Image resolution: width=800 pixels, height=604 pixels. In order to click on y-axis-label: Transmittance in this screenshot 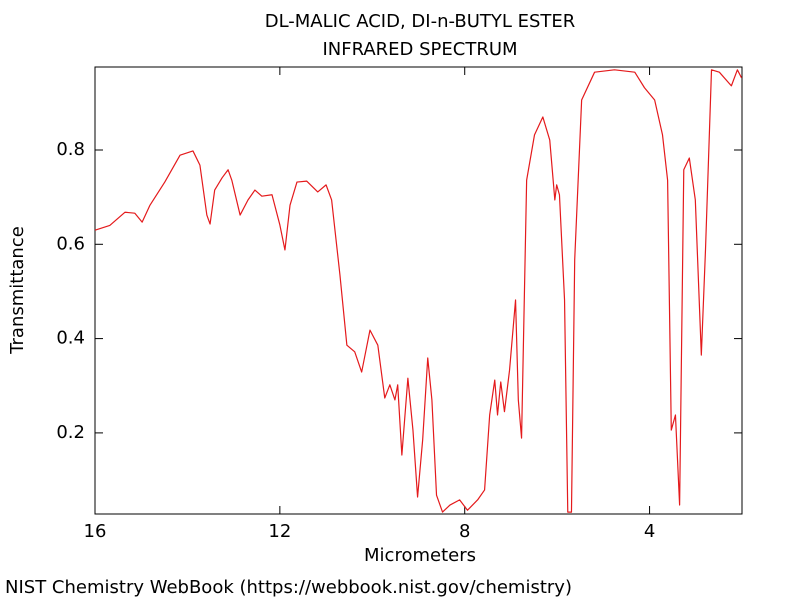, I will do `click(17, 290)`.